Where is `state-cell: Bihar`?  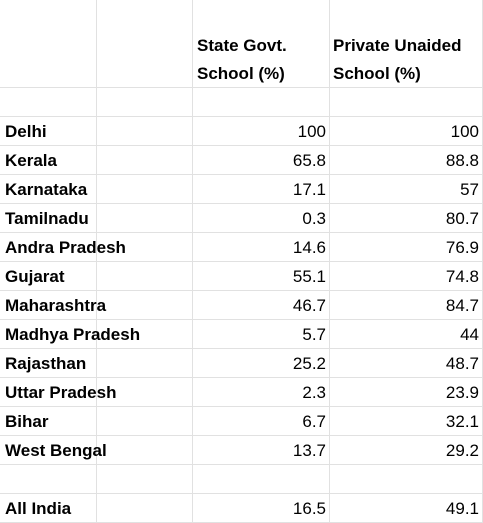
state-cell: Bihar is located at coordinates (27, 421).